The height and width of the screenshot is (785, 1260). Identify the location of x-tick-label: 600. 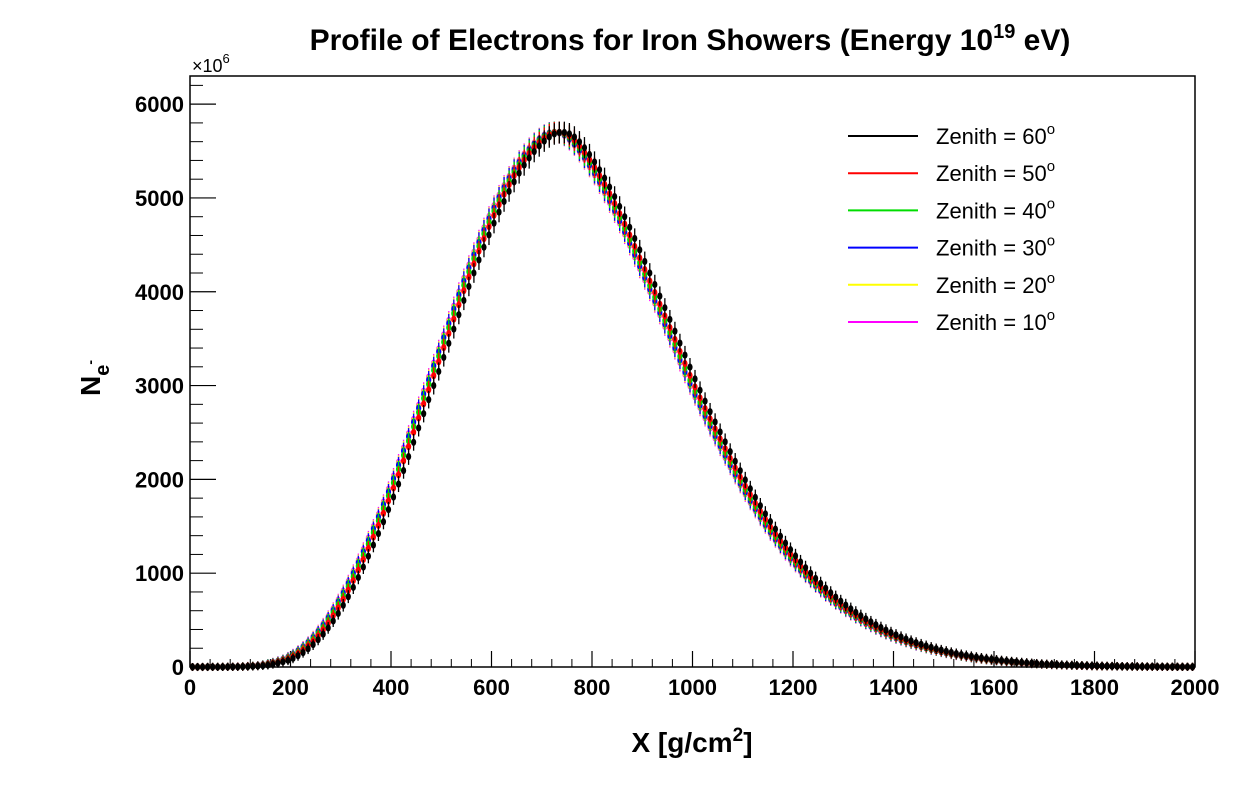
(491, 687).